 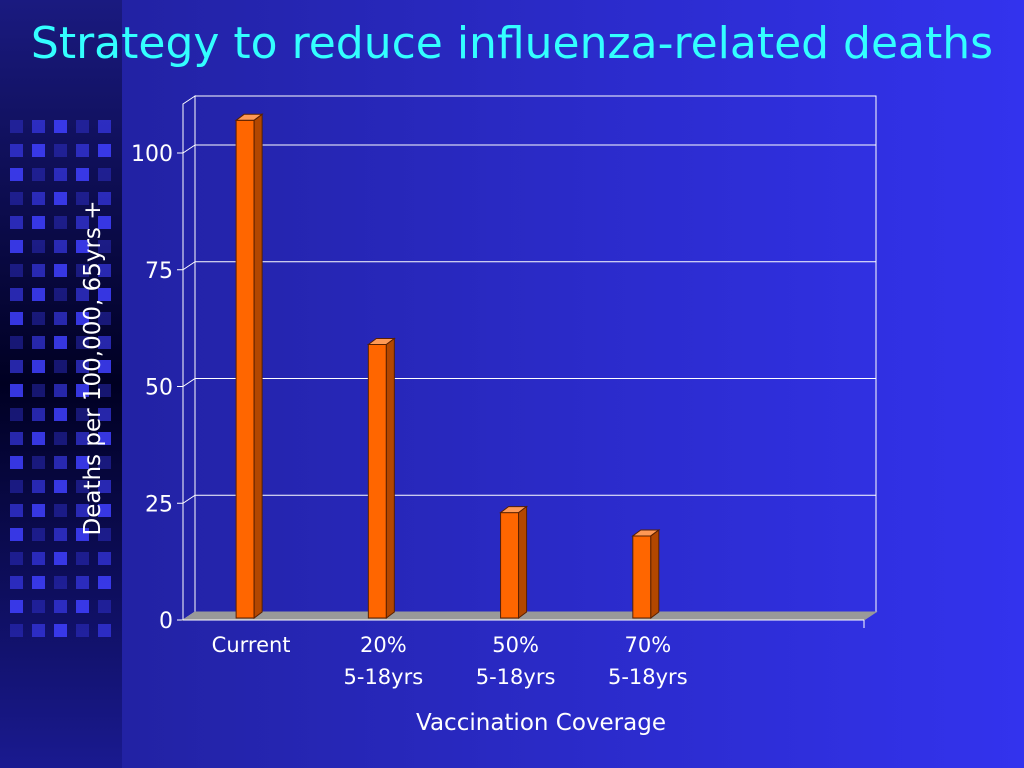 What do you see at coordinates (189, 358) in the screenshot?
I see `plot-side-wall` at bounding box center [189, 358].